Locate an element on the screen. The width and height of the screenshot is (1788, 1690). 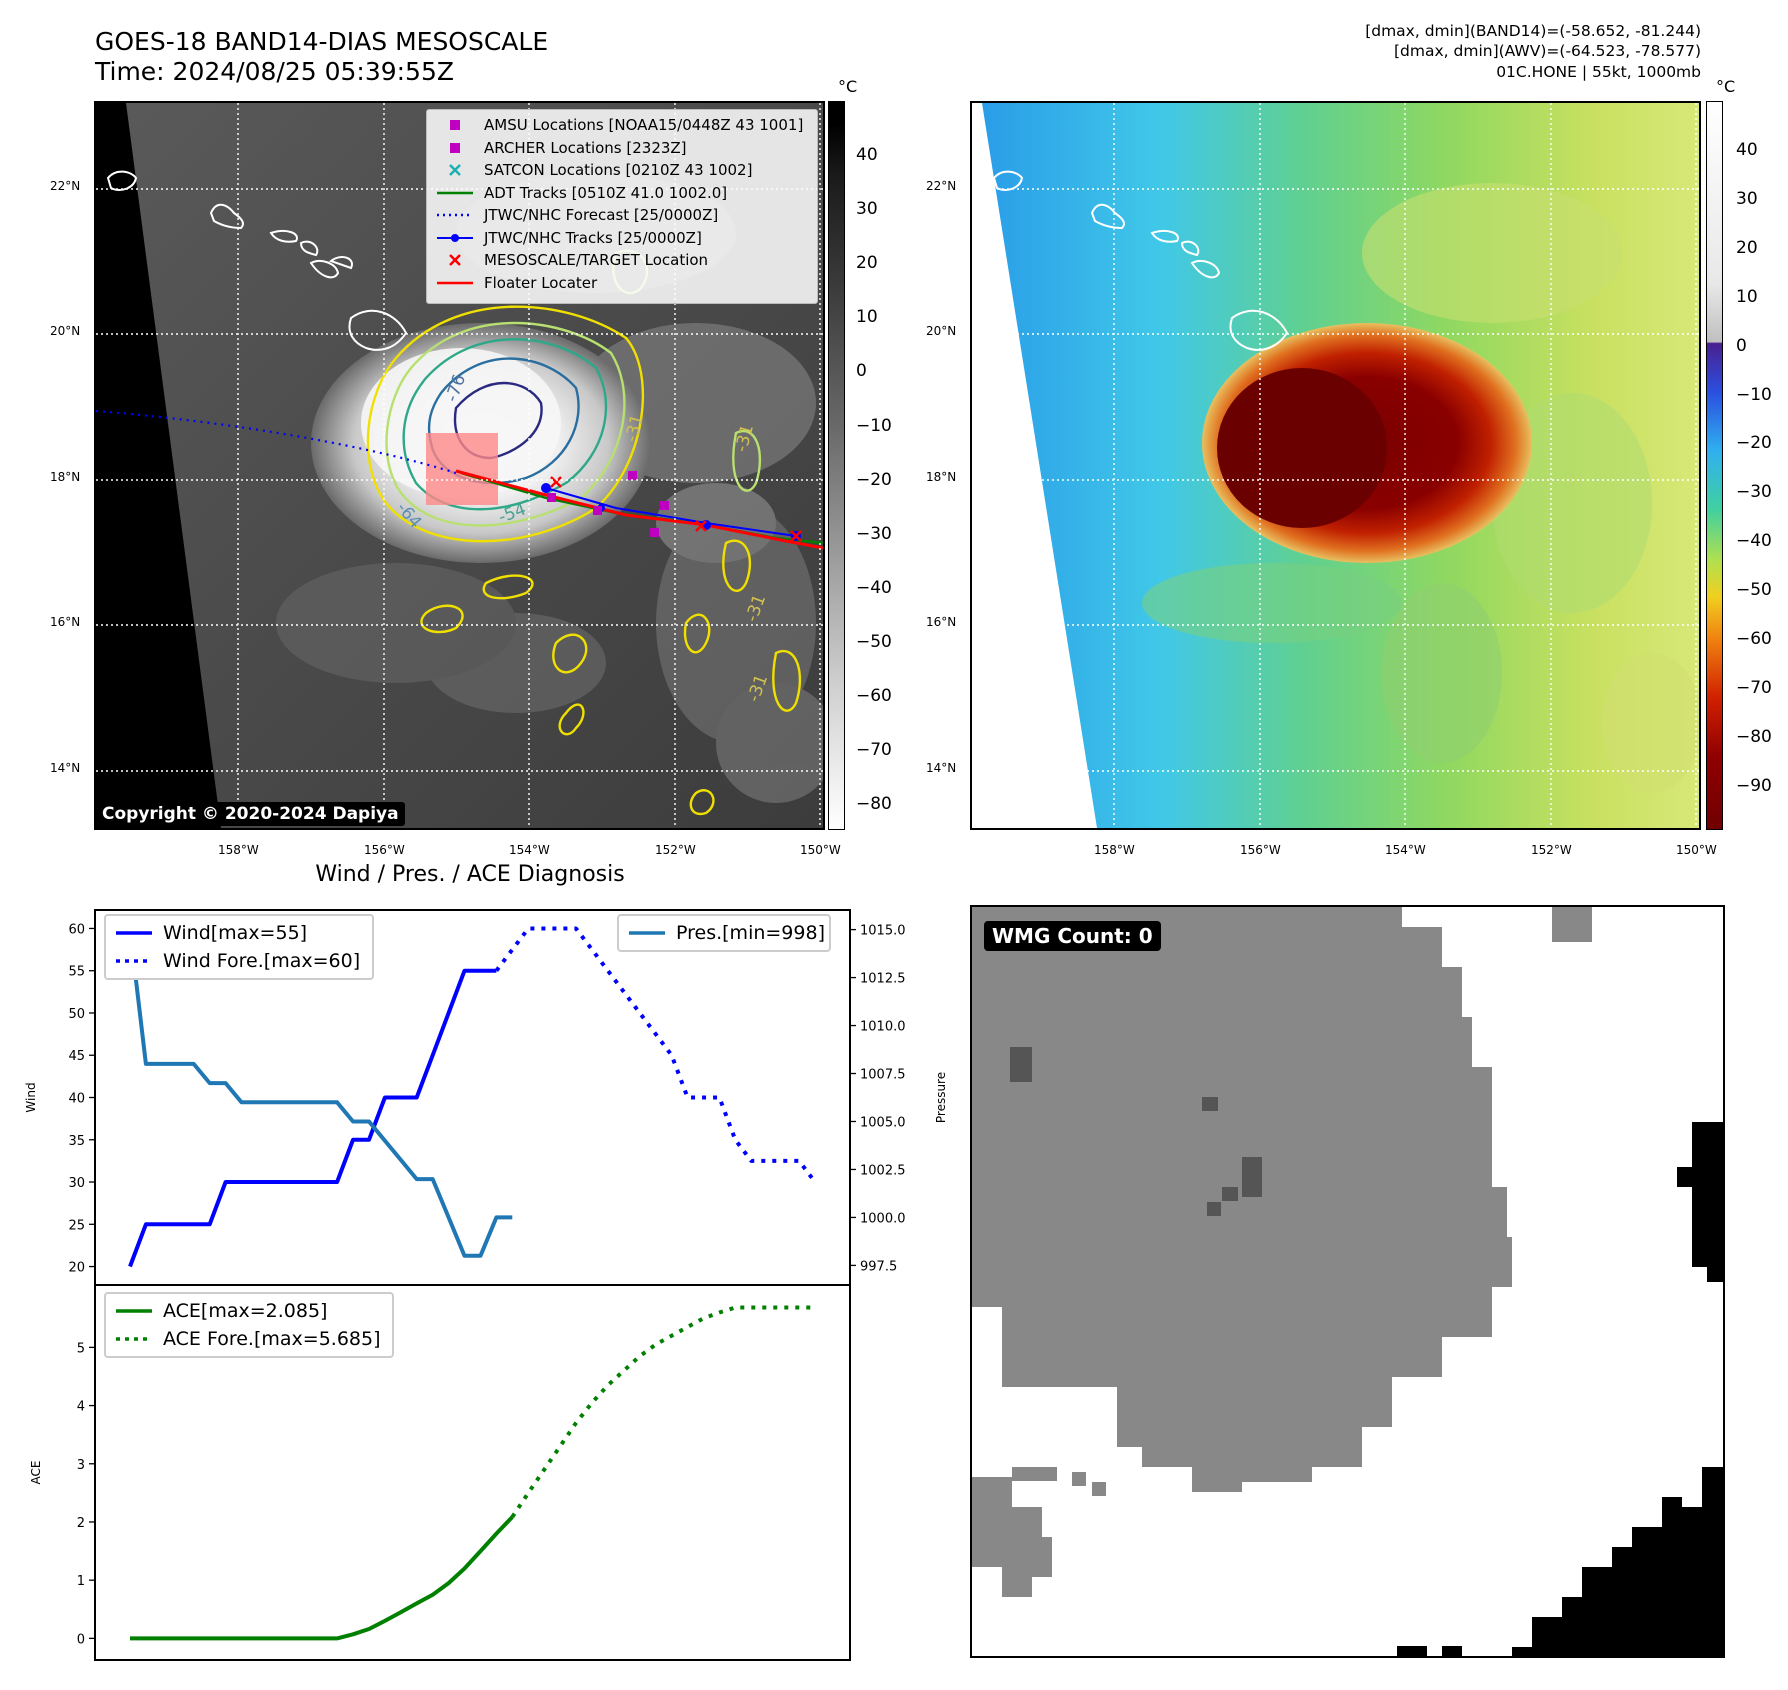
y-tick-label: 1005.0 is located at coordinates (883, 1122).